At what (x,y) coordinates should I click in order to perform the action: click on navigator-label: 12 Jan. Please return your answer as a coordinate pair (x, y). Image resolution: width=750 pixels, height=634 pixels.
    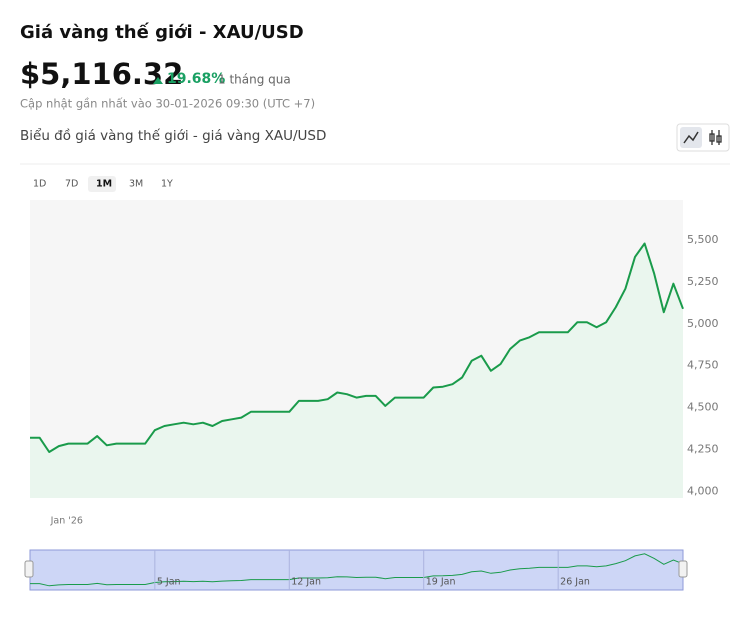
    Looking at the image, I should click on (306, 582).